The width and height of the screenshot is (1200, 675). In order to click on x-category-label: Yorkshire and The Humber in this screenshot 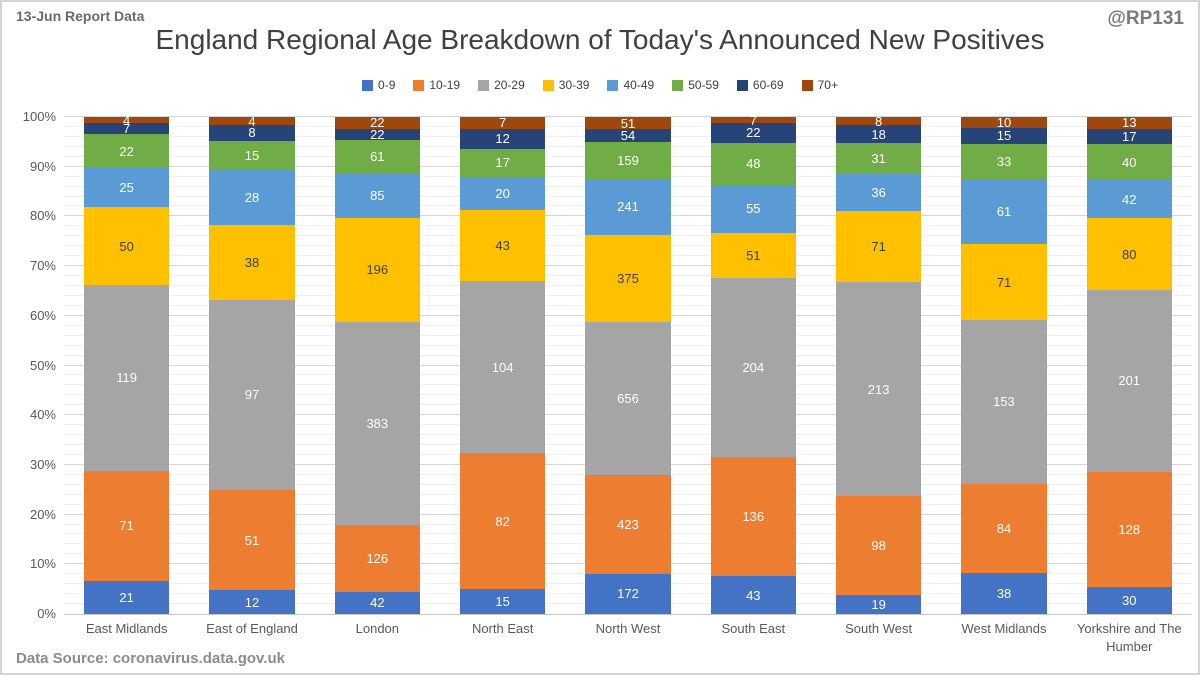, I will do `click(1129, 637)`.